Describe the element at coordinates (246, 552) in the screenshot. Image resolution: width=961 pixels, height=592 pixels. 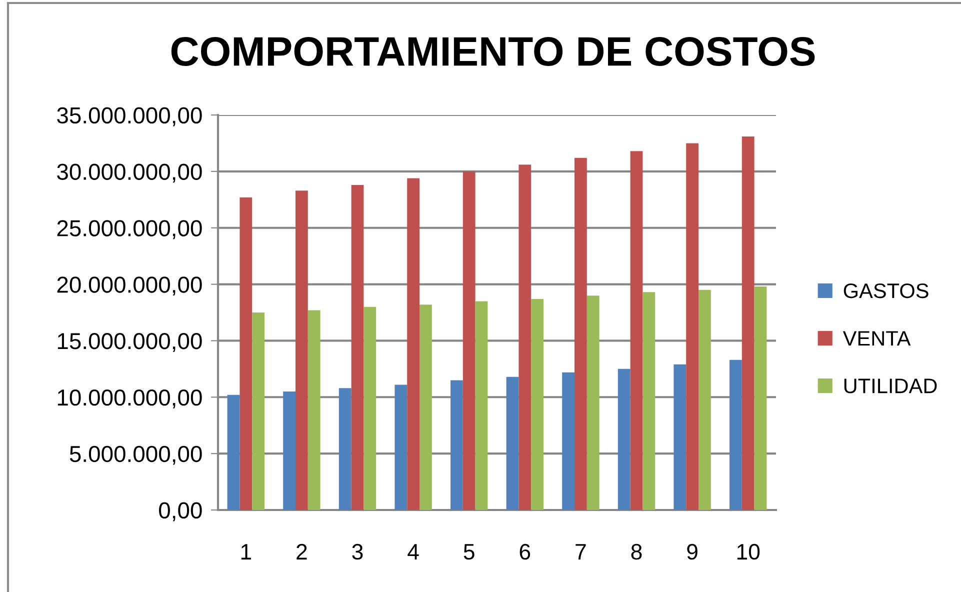
I see `x-tick-label: 1` at that location.